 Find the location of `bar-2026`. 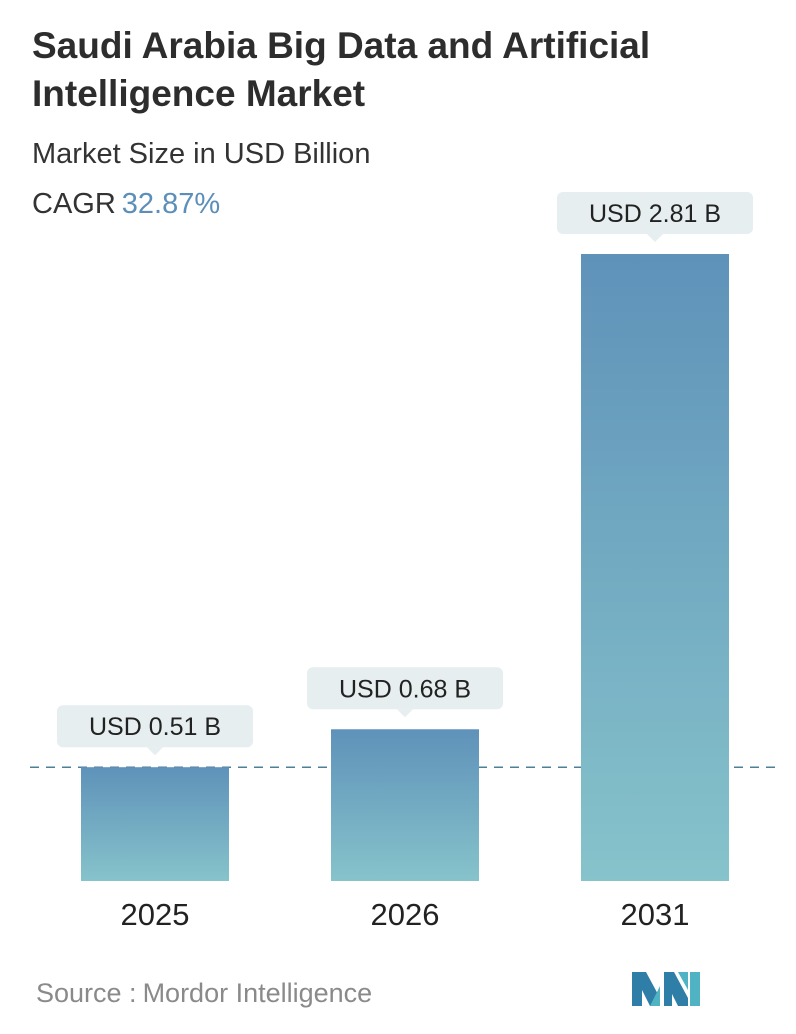

bar-2026 is located at coordinates (405, 805).